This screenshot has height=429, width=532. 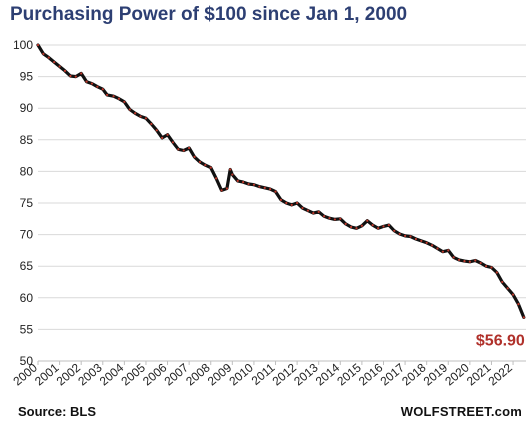 What do you see at coordinates (27, 203) in the screenshot?
I see `y-tick-label: 75` at bounding box center [27, 203].